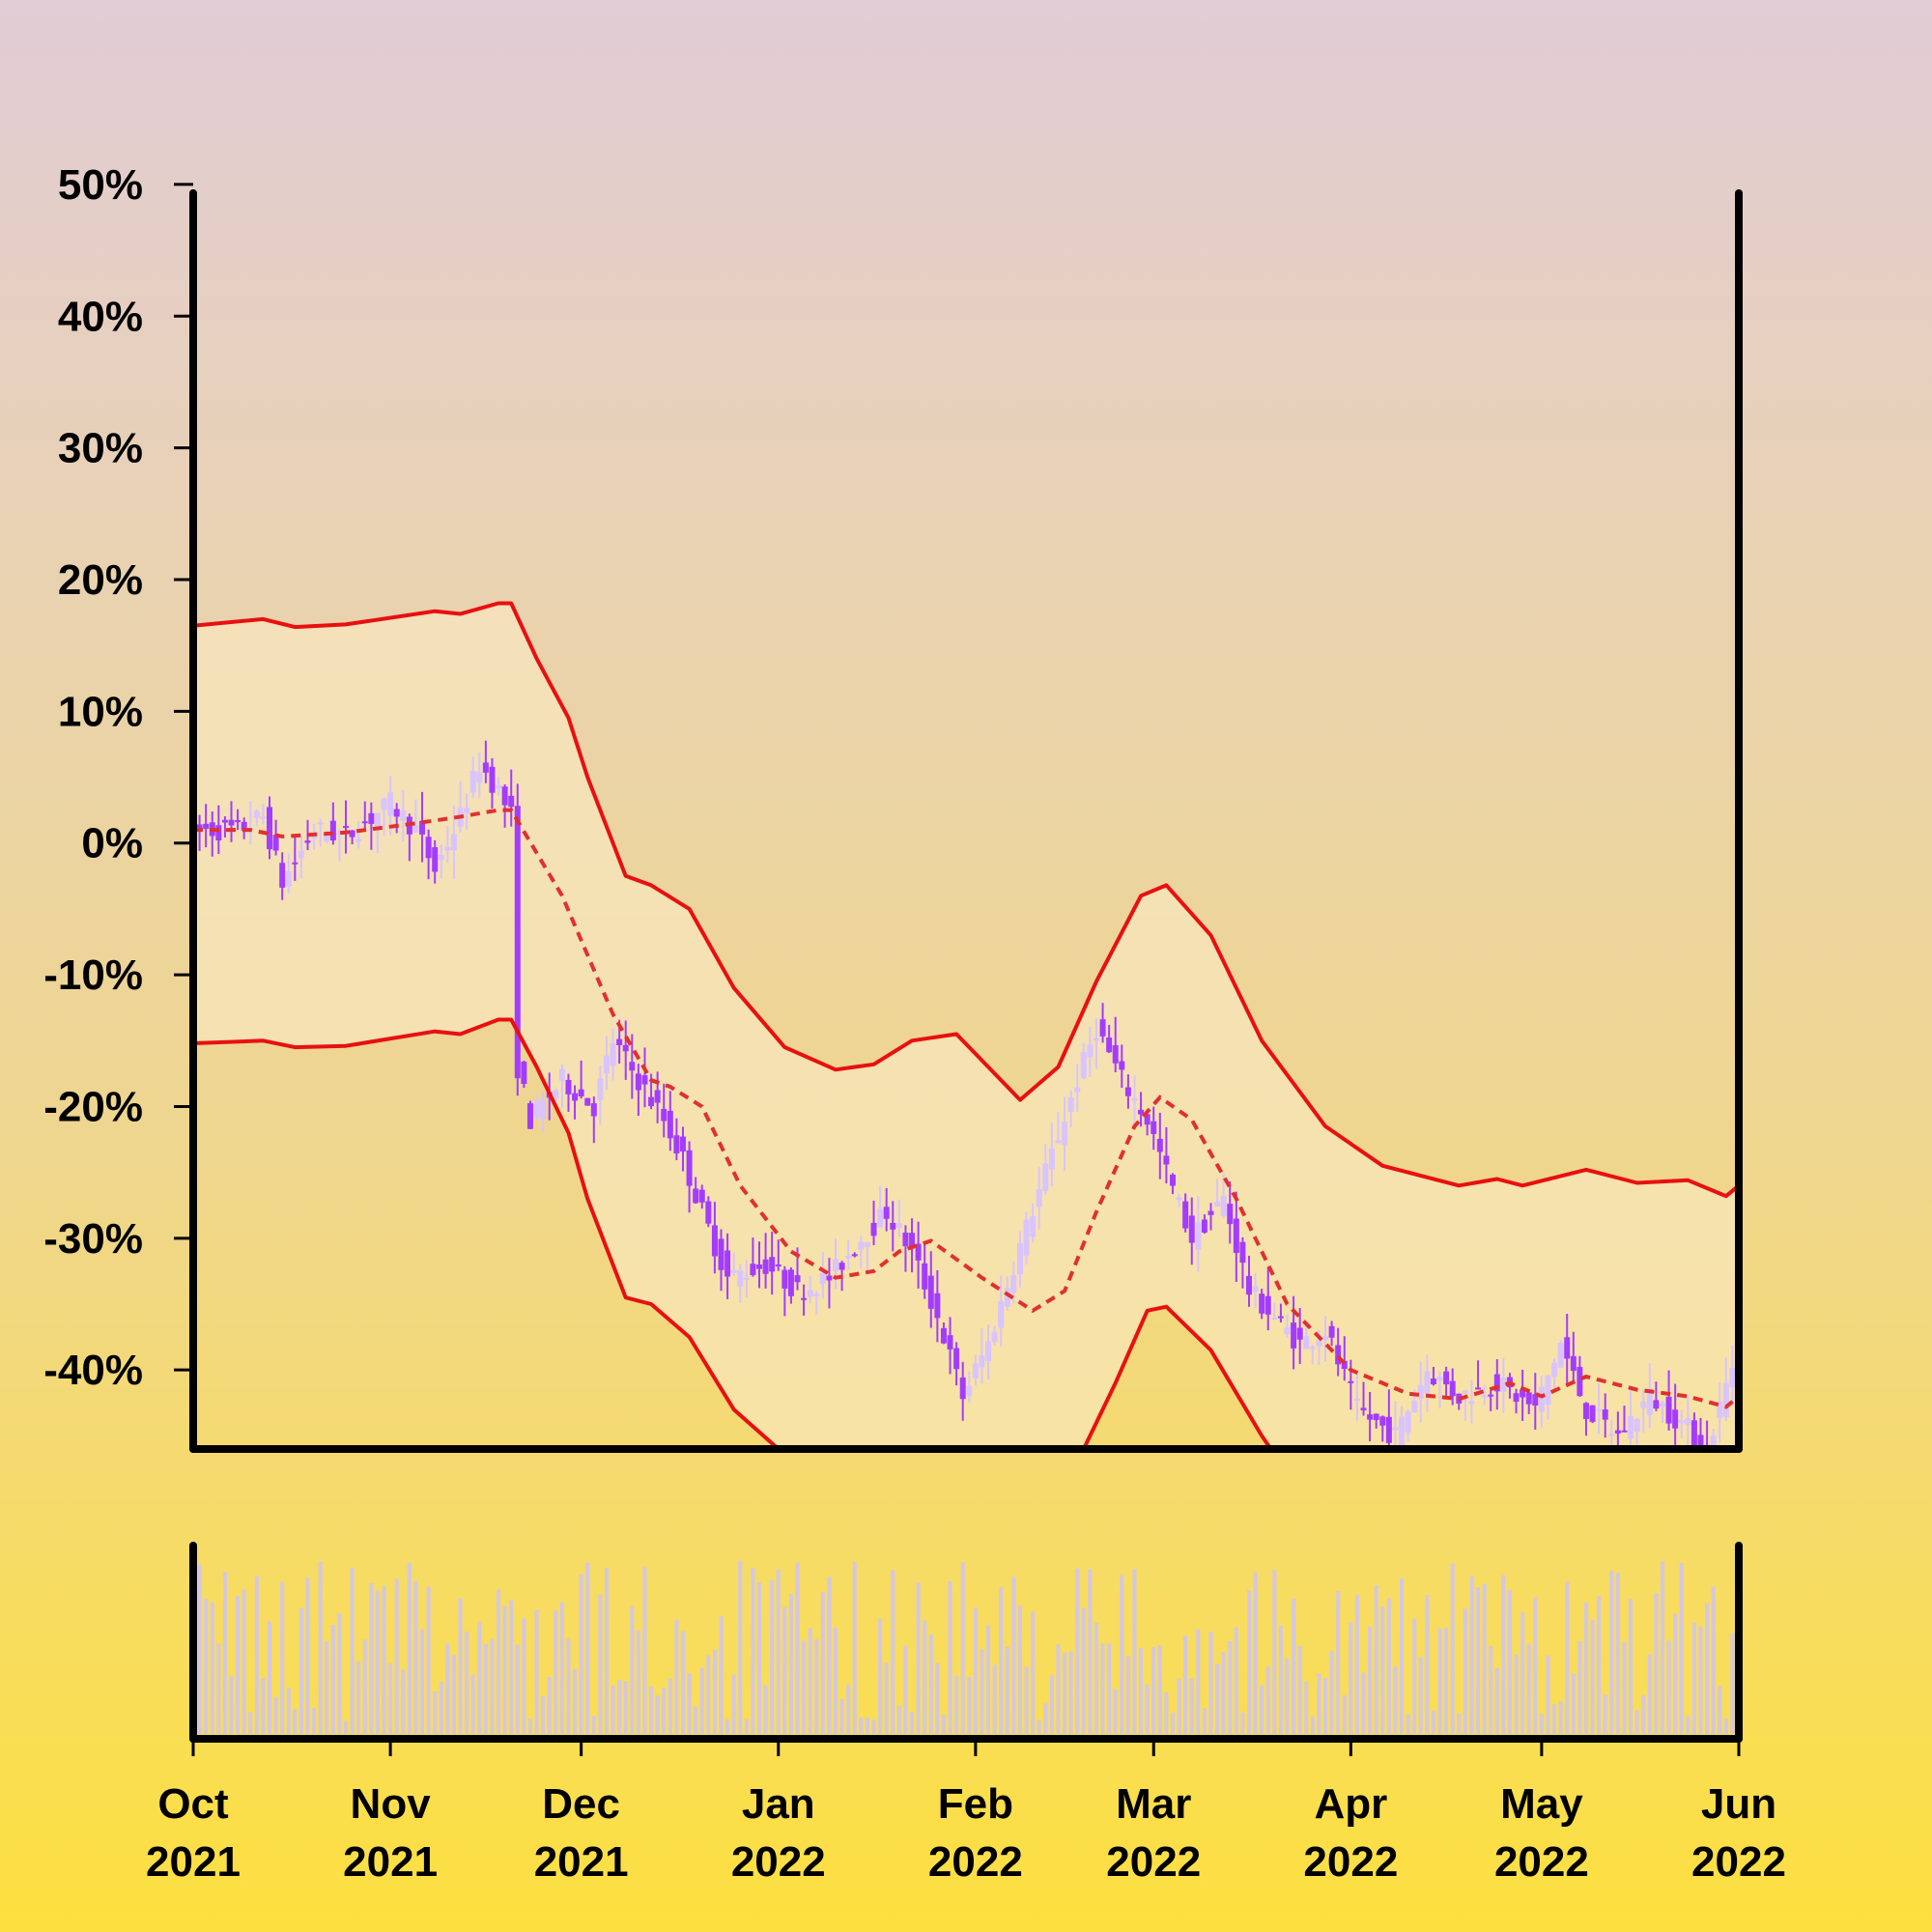  Describe the element at coordinates (1350, 1804) in the screenshot. I see `x-tick-label-month: Apr` at that location.